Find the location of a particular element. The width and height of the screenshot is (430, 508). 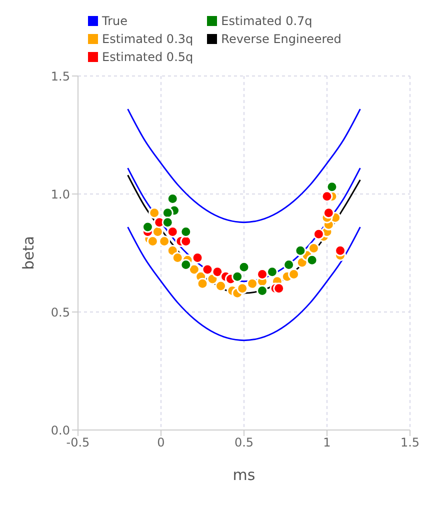

y-tick-label: 1.0 is located at coordinates (60, 194).